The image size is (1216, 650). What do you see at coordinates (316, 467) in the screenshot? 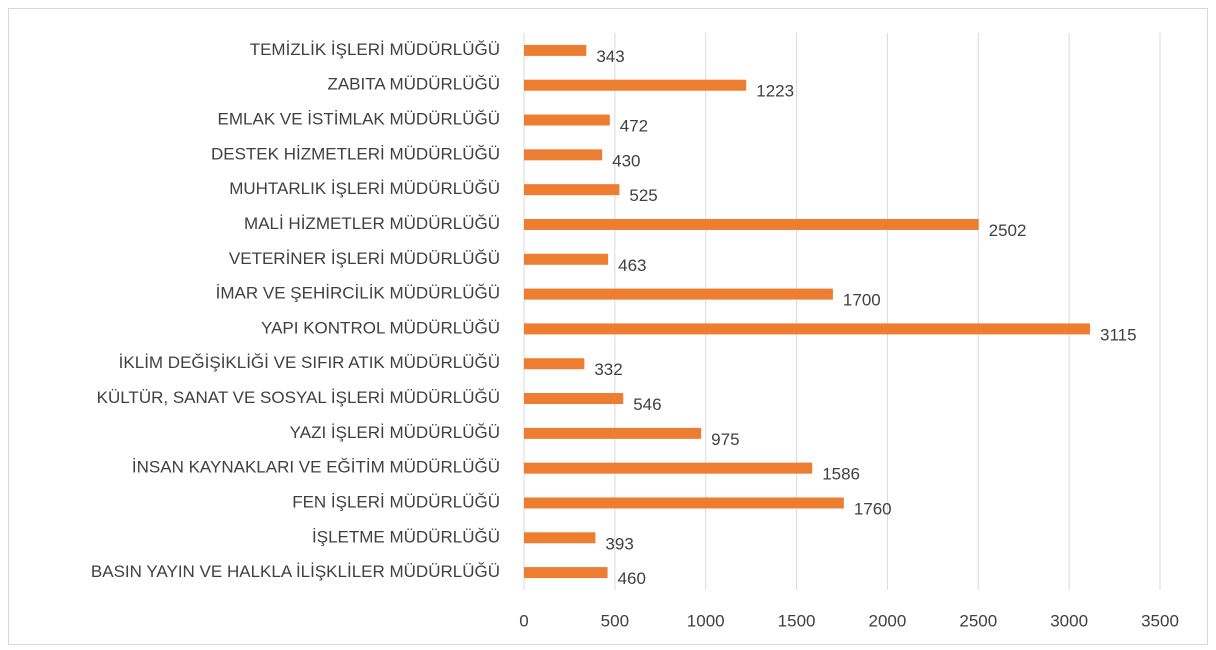
I see `y-tick-label: İNSAN KAYNAKLARI VE EĞİTİM MÜDÜRLÜĞÜ` at bounding box center [316, 467].